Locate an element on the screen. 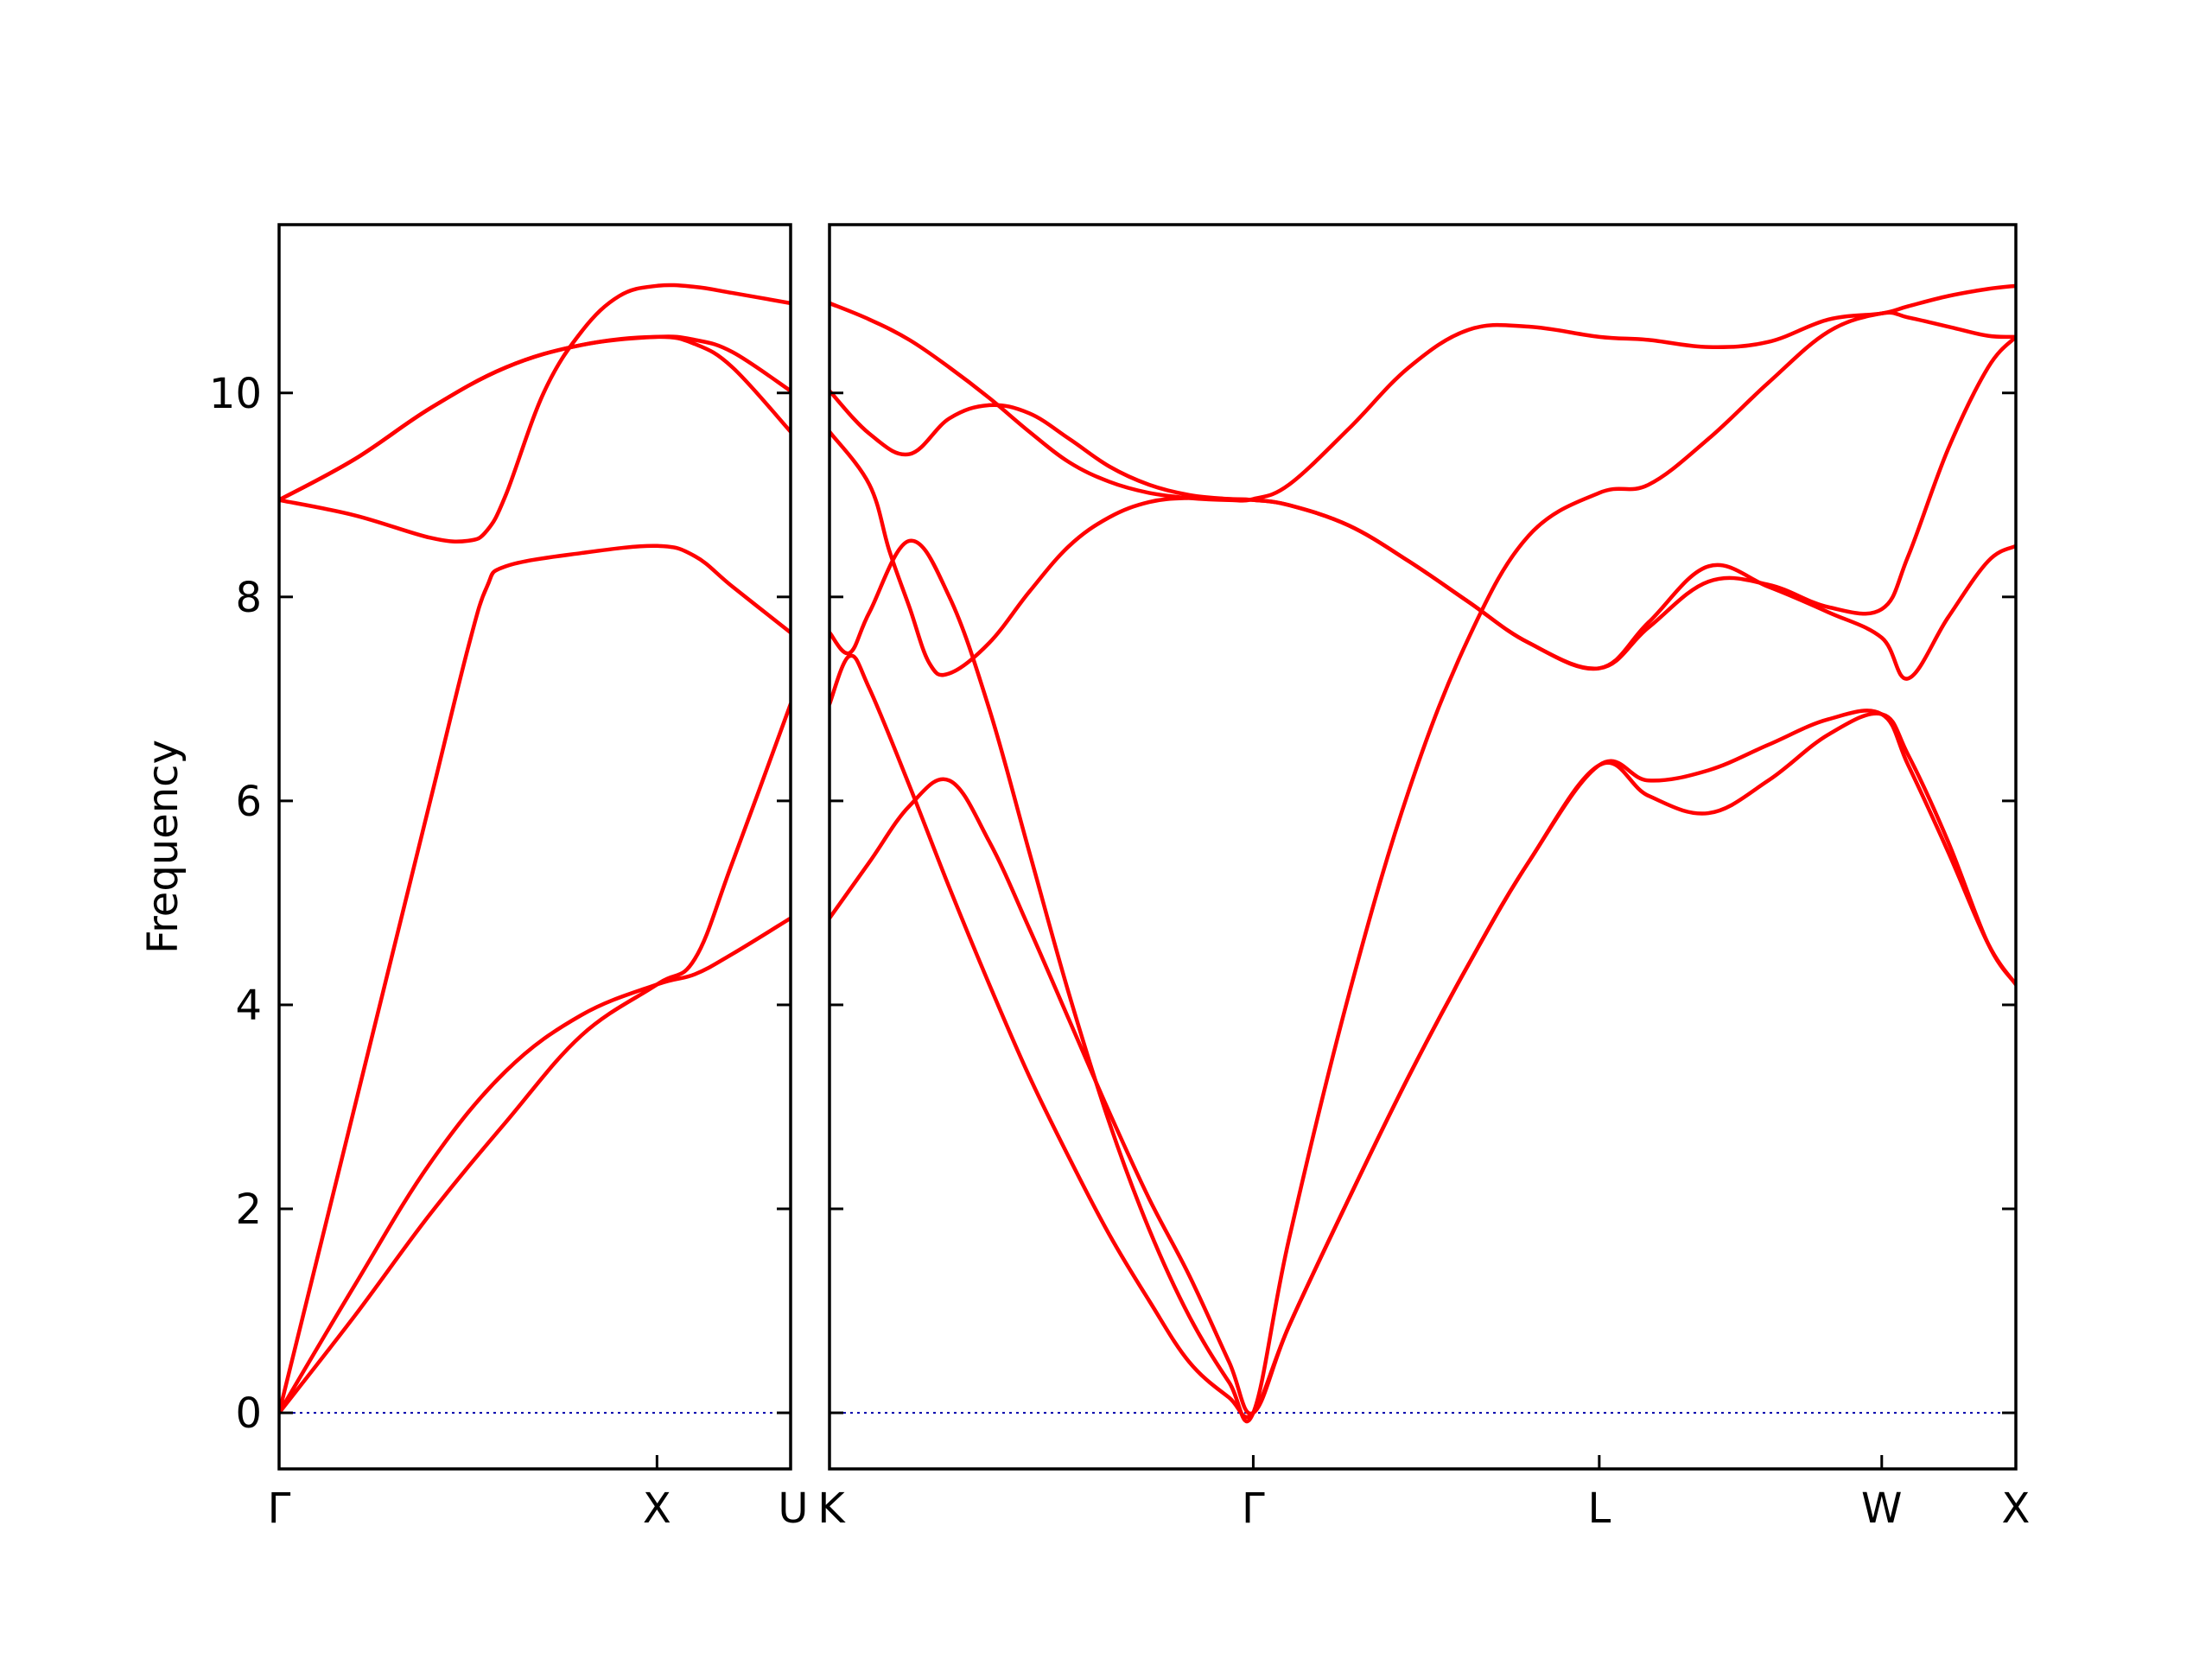  x-tick-label: W is located at coordinates (1881, 1508).